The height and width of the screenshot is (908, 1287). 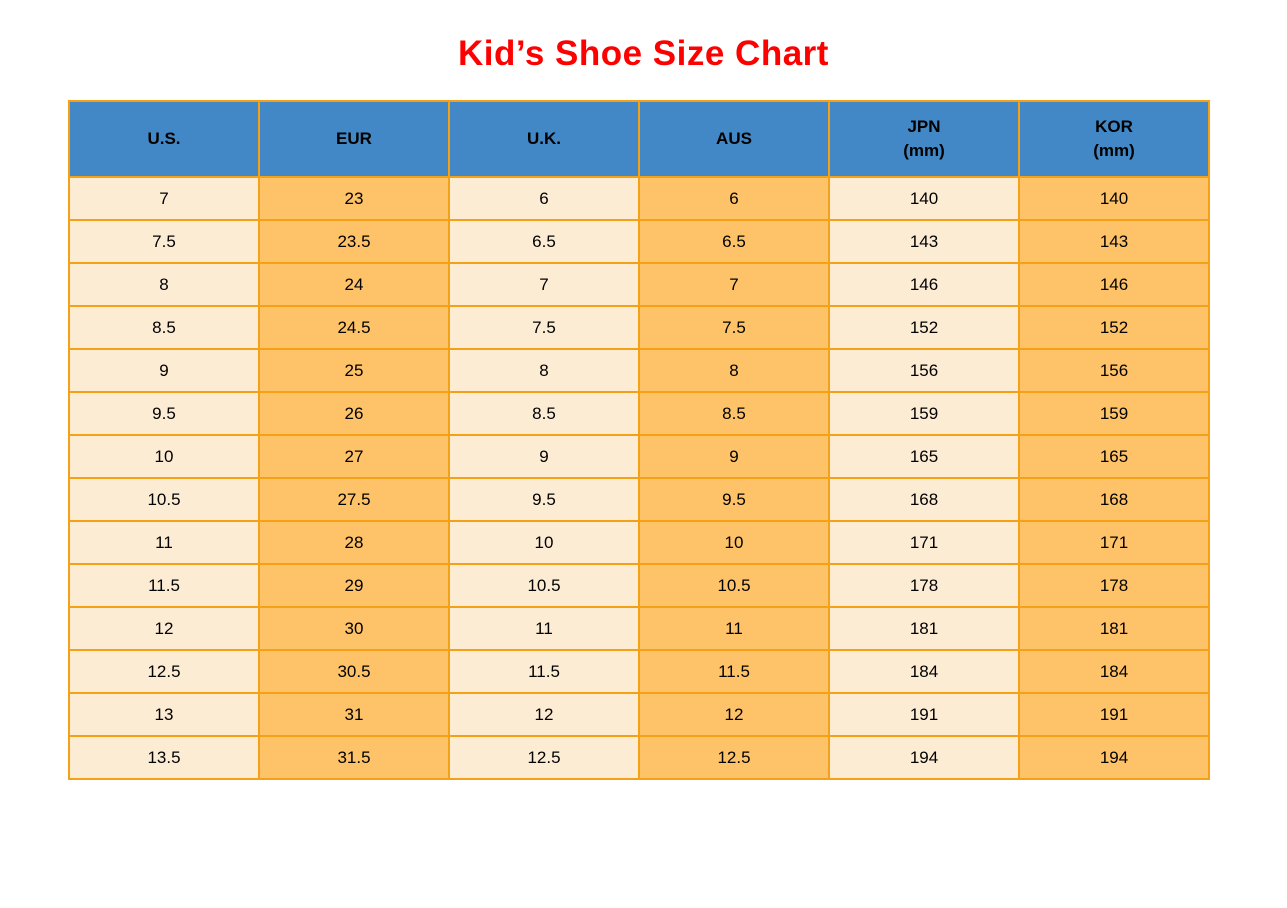 What do you see at coordinates (1114, 139) in the screenshot?
I see `column-header-kor: KOR (mm)` at bounding box center [1114, 139].